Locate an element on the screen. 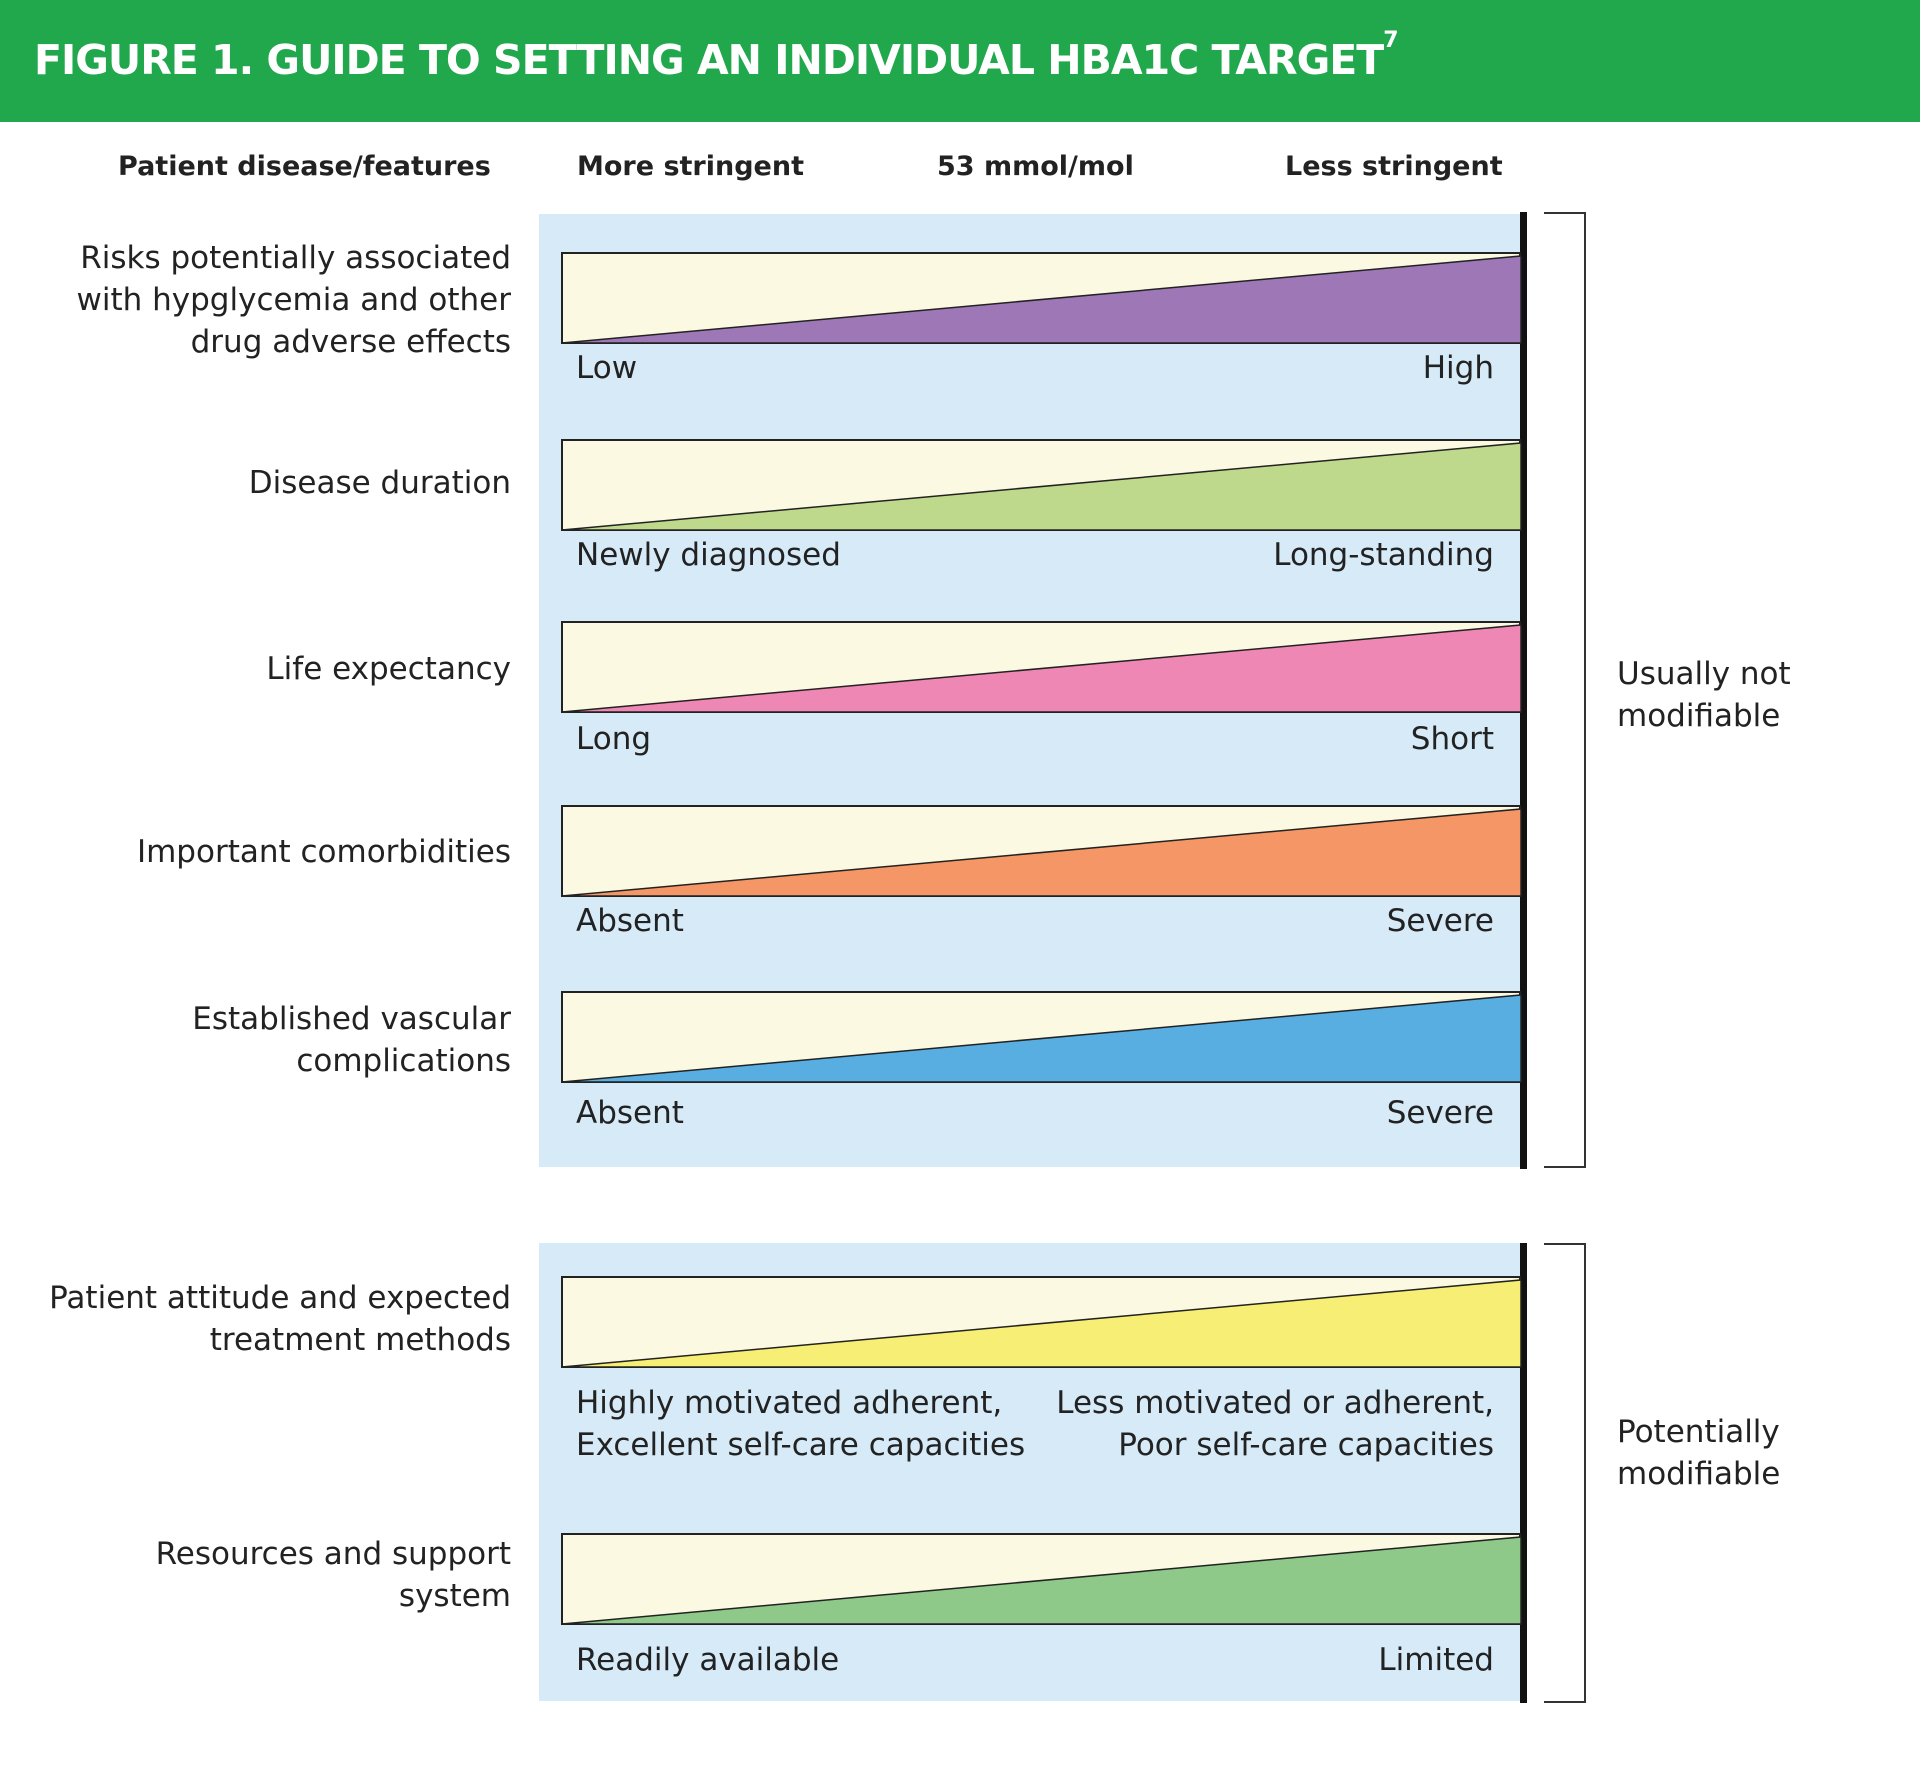  end-label-newly-diagnosed: Newly diagnosed is located at coordinates (708, 555).